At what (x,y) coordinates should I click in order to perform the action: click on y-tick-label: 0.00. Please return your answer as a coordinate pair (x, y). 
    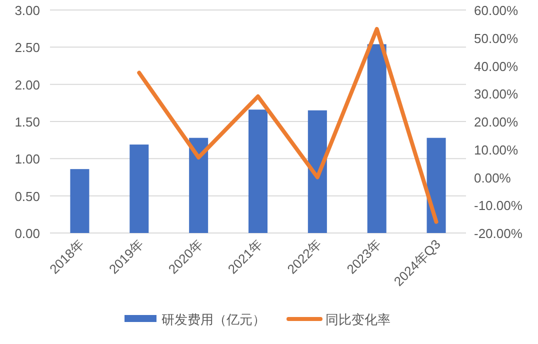
    Looking at the image, I should click on (27, 233).